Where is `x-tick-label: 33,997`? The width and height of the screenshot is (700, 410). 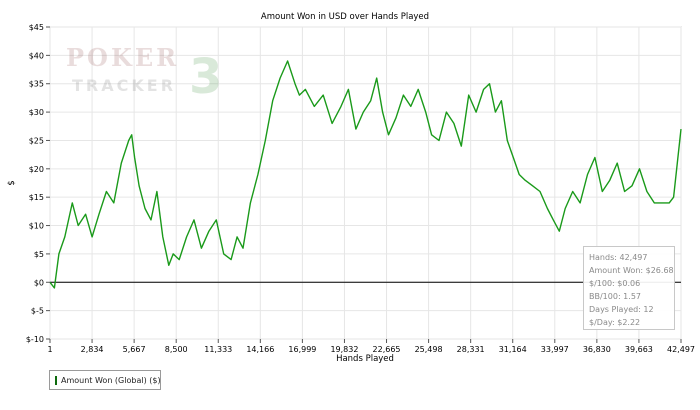 x-tick-label: 33,997 is located at coordinates (555, 349).